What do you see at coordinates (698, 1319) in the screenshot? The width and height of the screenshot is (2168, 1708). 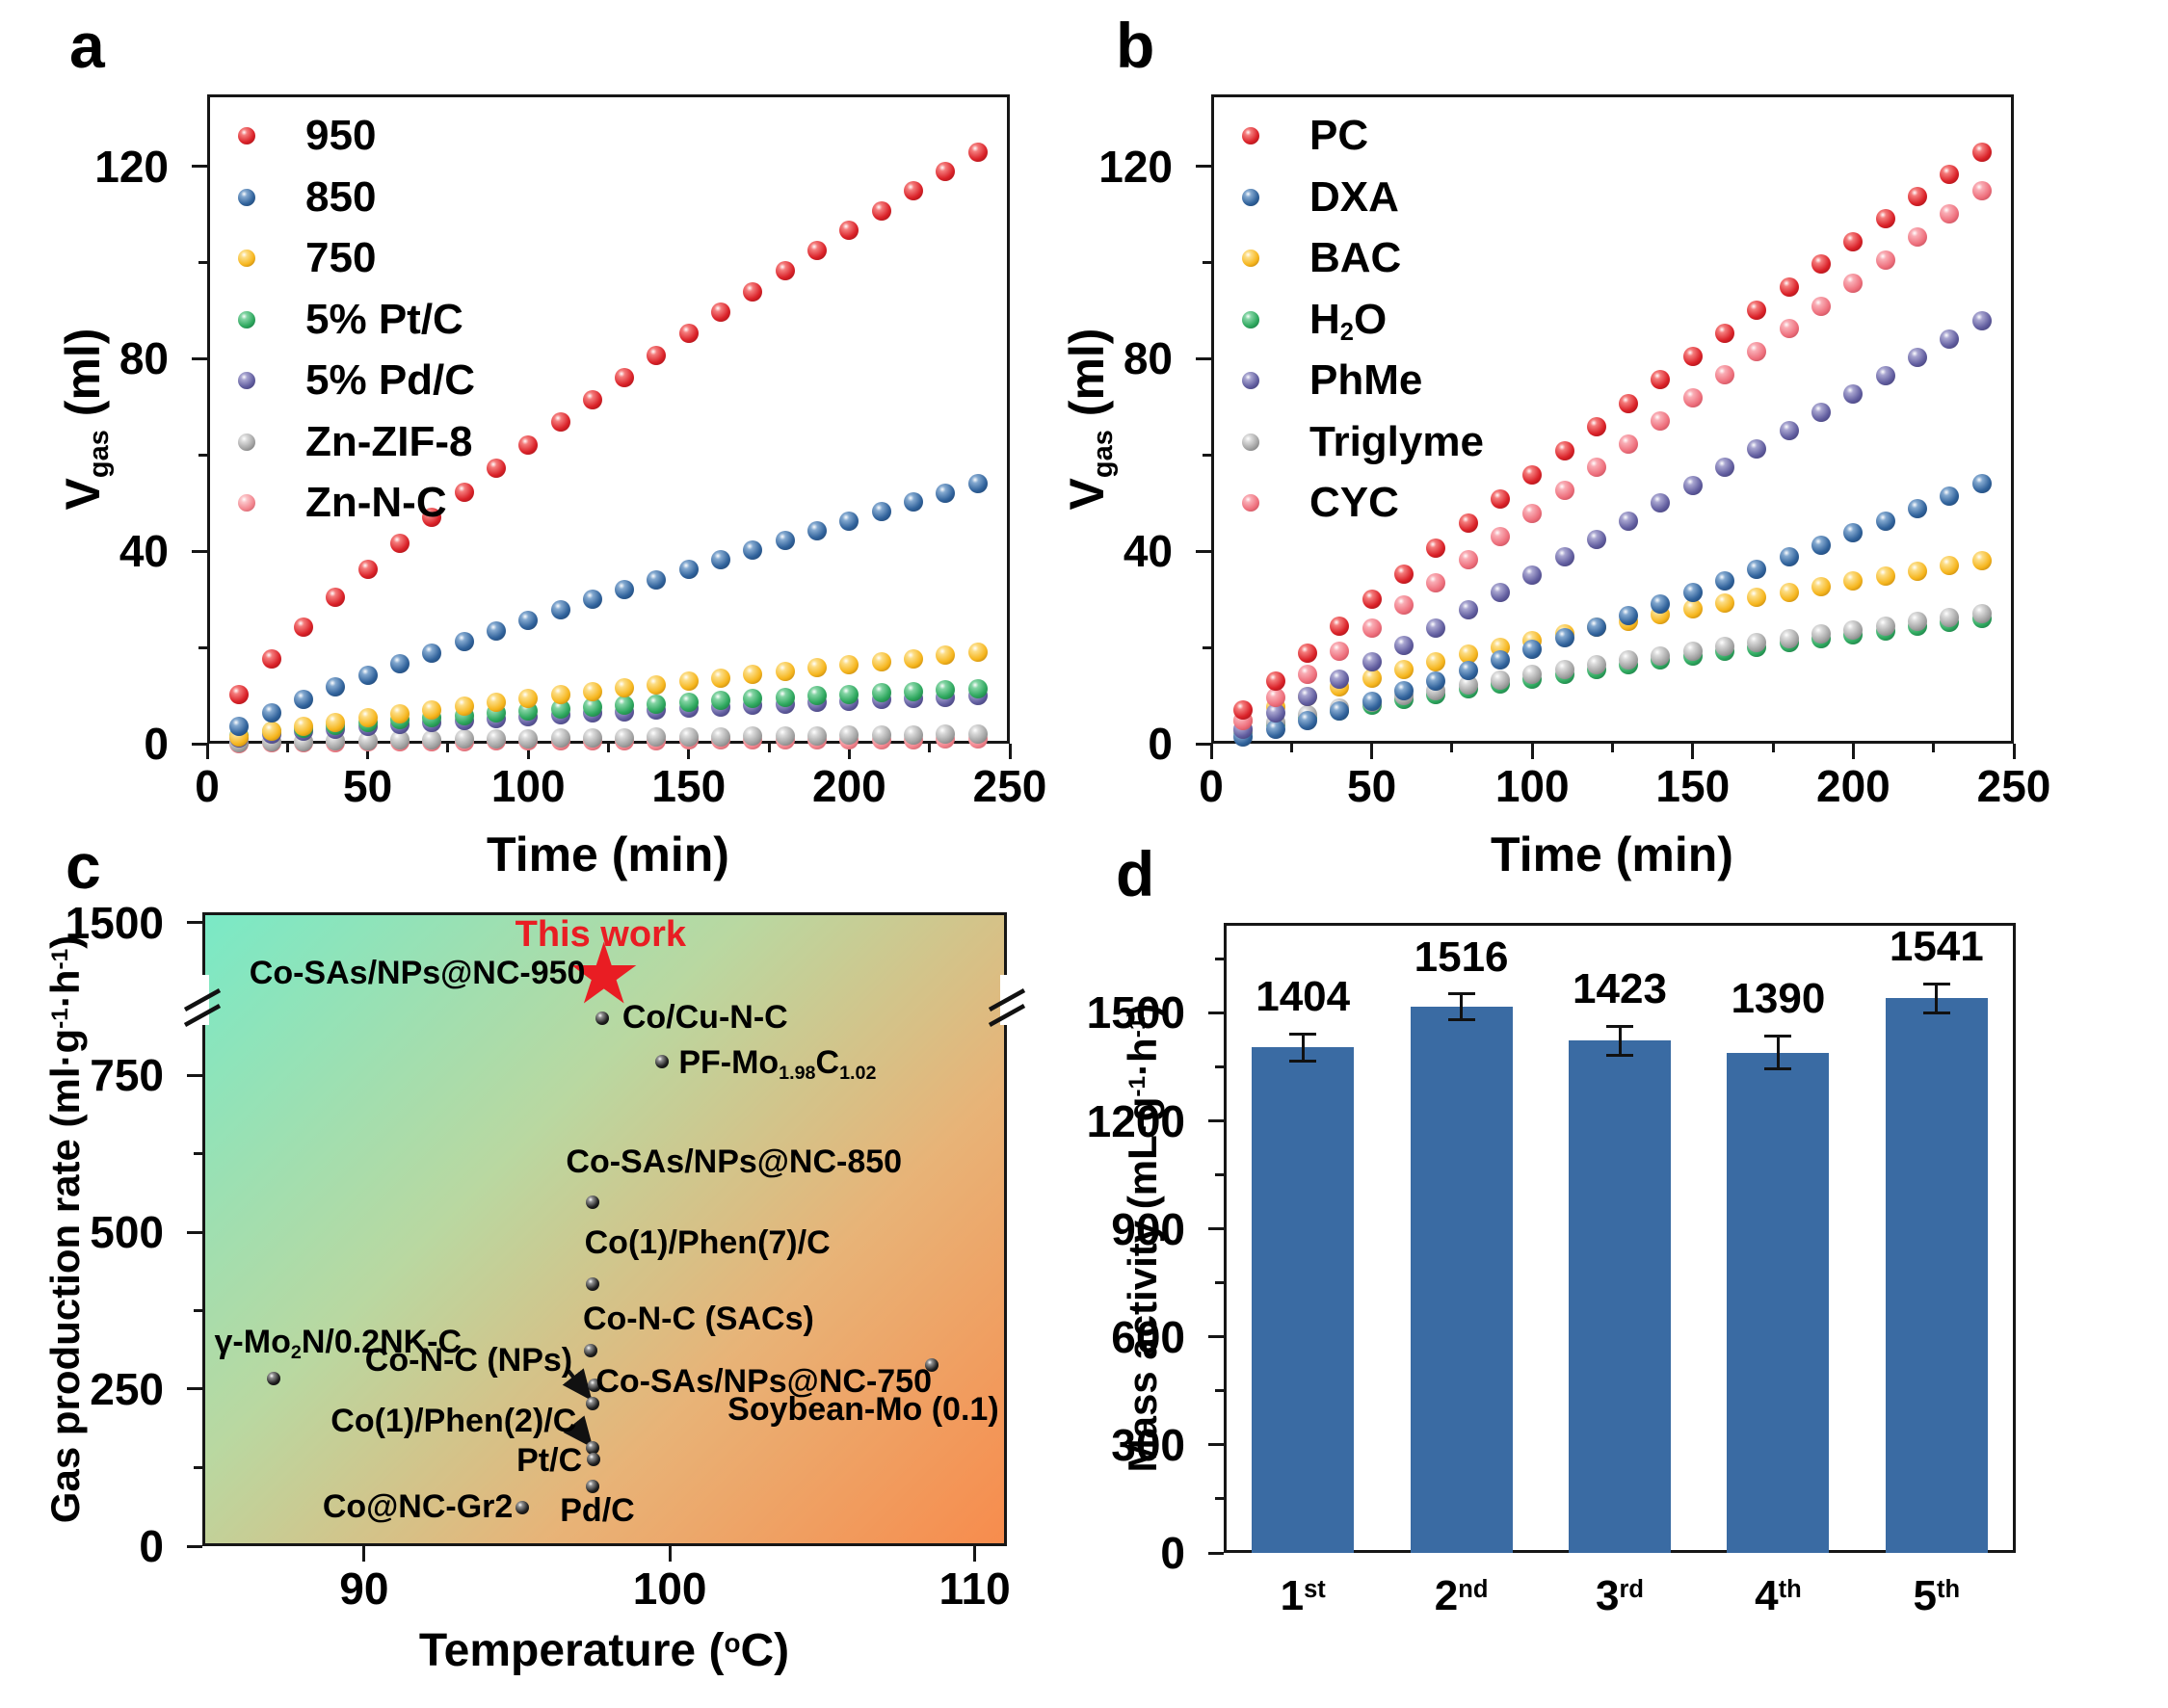 I see `annotation-label-co-n-c-sacs: Co-N-C (SACs)` at bounding box center [698, 1319].